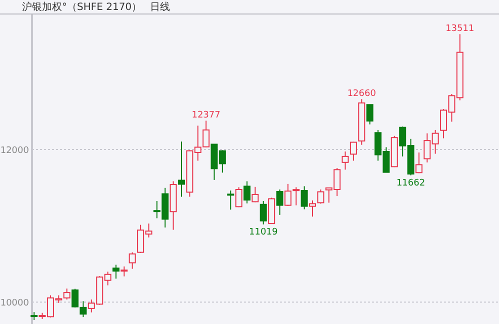 This screenshot has height=324, width=499. Describe the element at coordinates (361, 94) in the screenshot. I see `annotation: 12660` at that location.